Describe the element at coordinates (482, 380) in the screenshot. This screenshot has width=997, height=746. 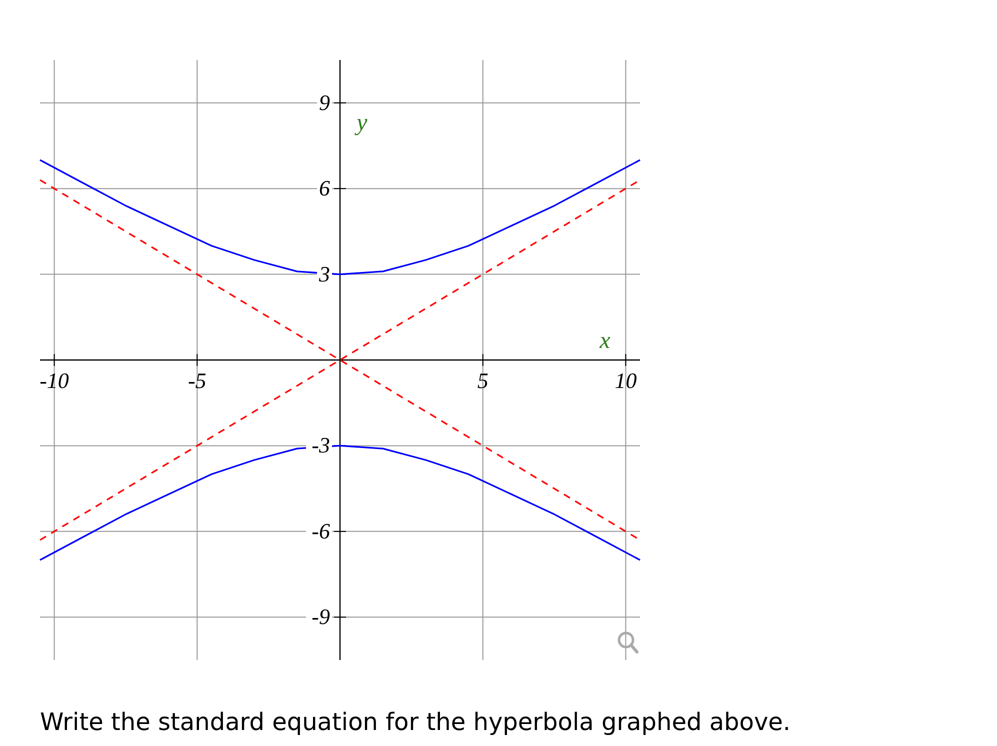
I see `x-tick-label: 5` at that location.